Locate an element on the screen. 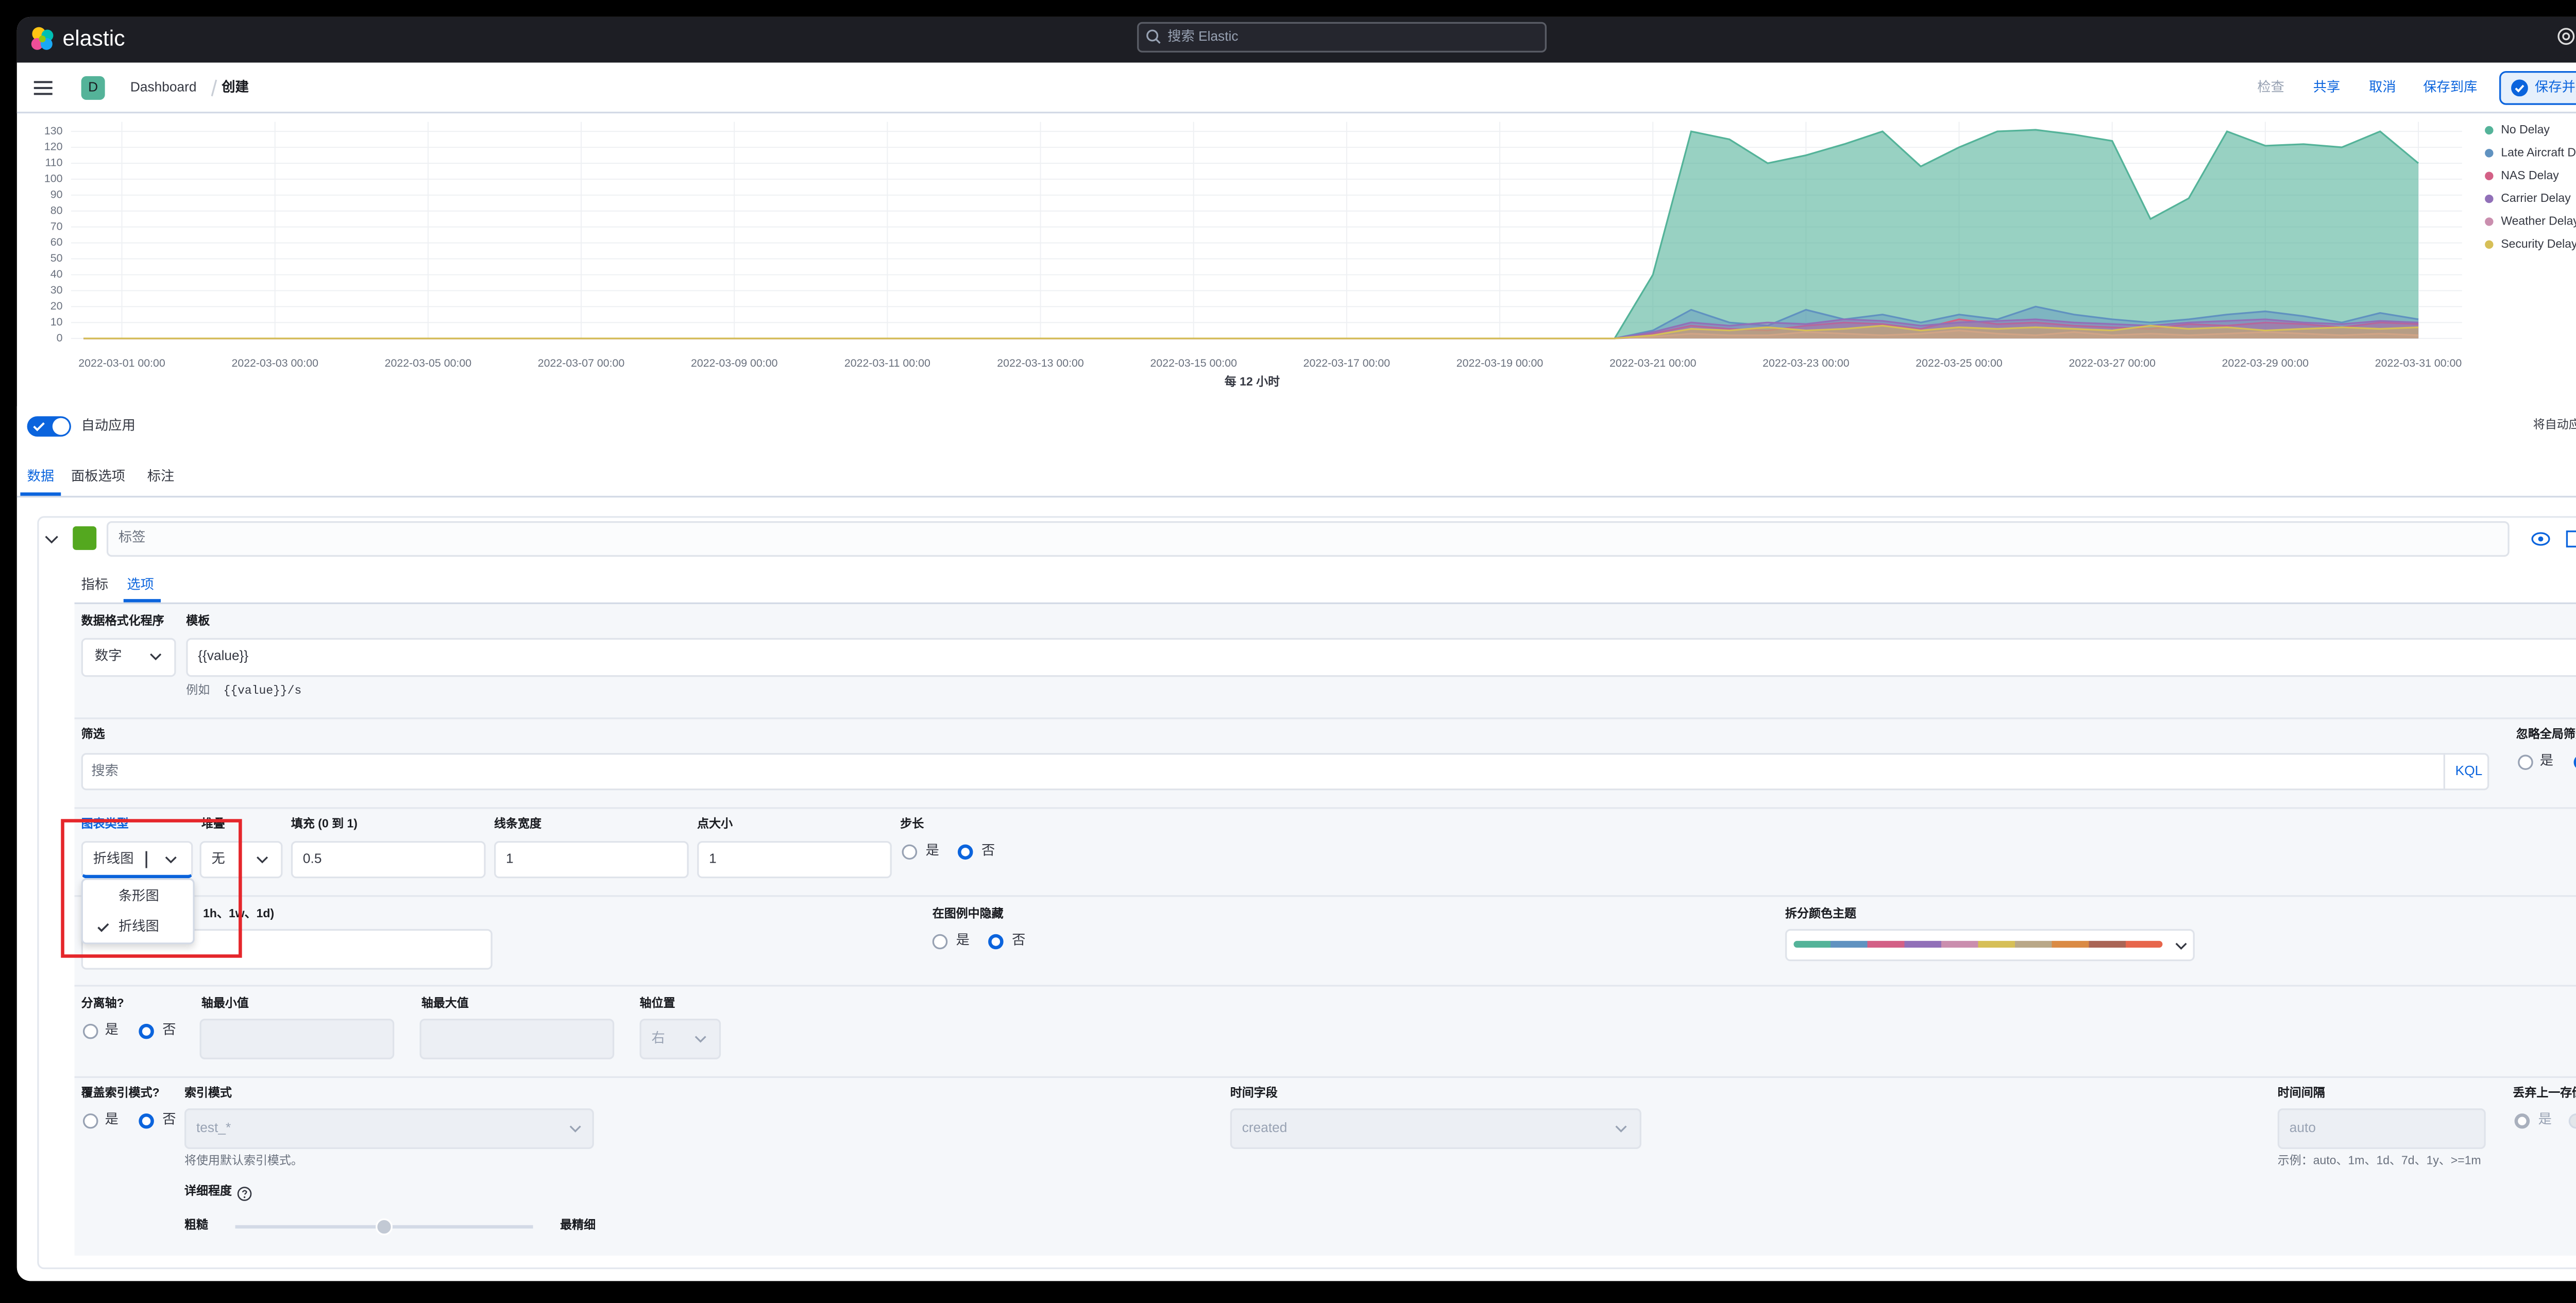 Image resolution: width=2576 pixels, height=1303 pixels. field-label: 详细程度 is located at coordinates (208, 1192).